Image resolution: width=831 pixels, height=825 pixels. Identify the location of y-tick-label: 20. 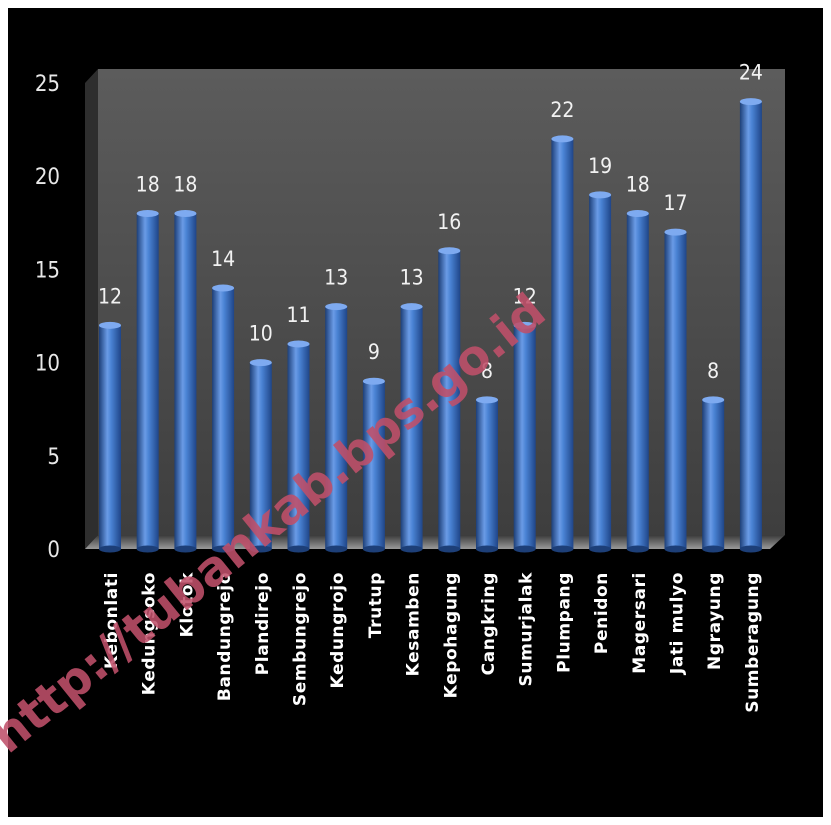
(47, 177).